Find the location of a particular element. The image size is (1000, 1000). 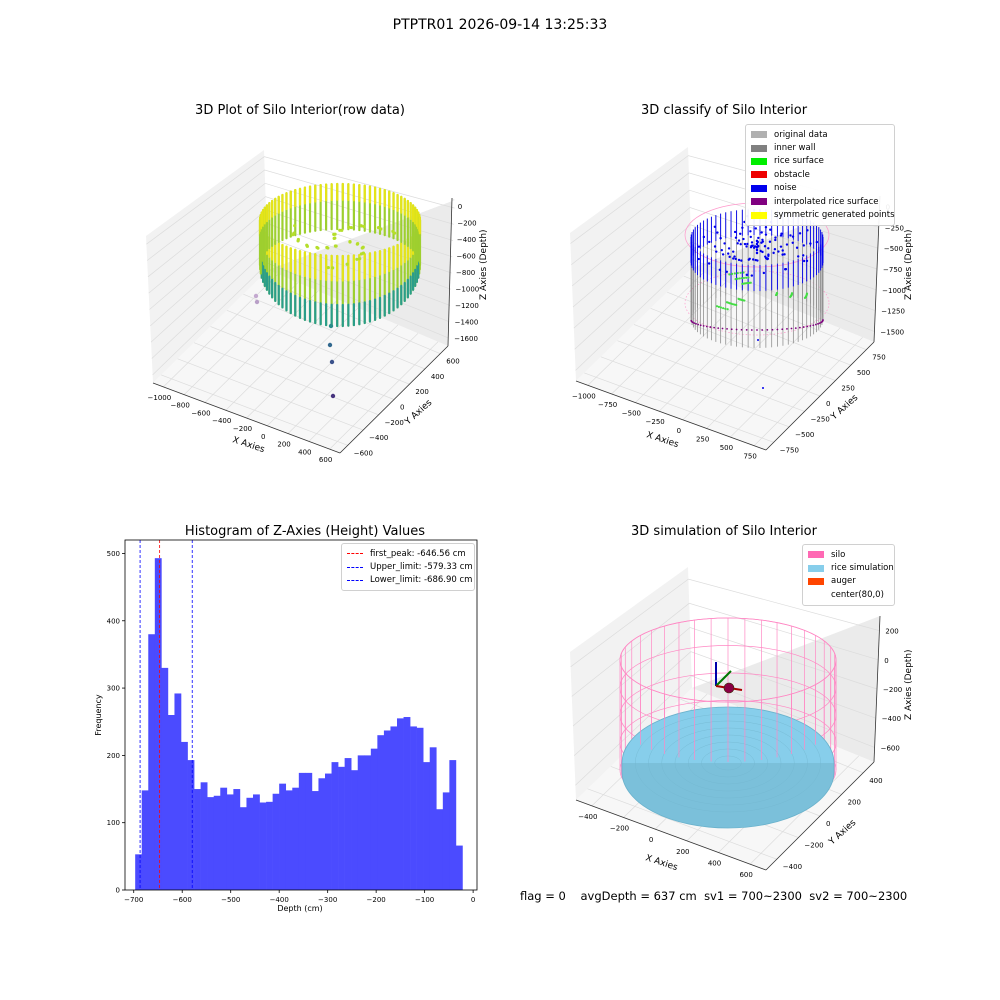

panel4-title: 3D simulation of Silo Interior is located at coordinates (724, 531).